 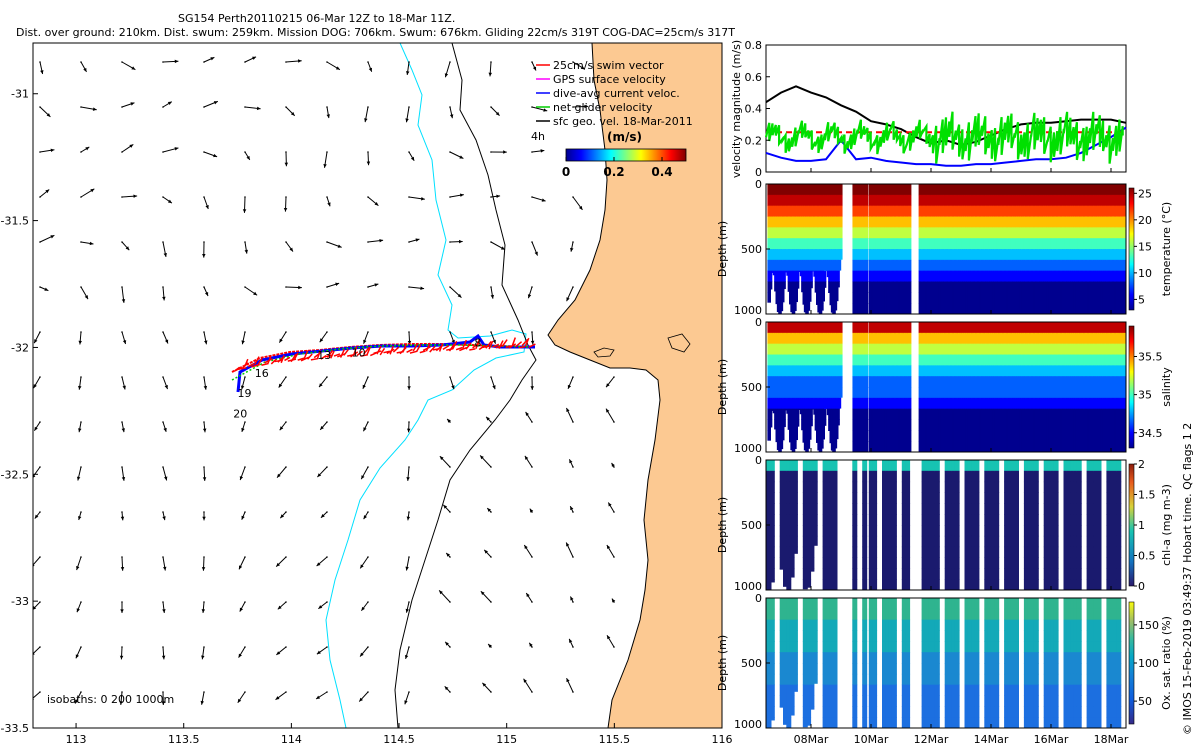 I want to click on velocity-y-tick-label: 0, so click(x=758, y=172).